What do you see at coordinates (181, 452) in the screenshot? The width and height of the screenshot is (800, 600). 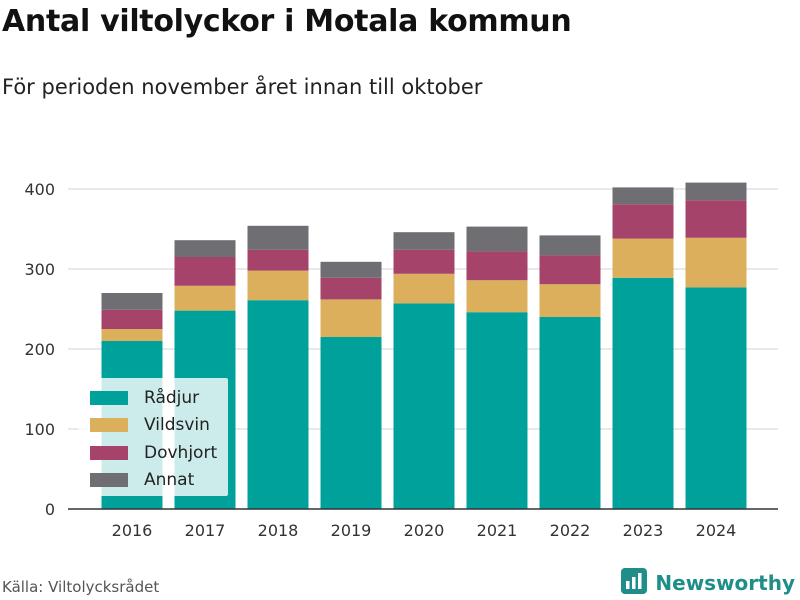 I see `legend-label: Dovhjort` at bounding box center [181, 452].